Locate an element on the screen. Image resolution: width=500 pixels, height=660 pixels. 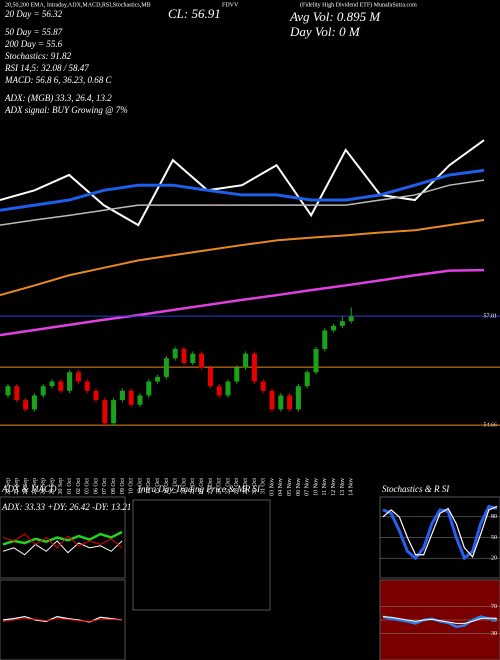
x-tick-label: 03 Nov is located at coordinates (272, 487).